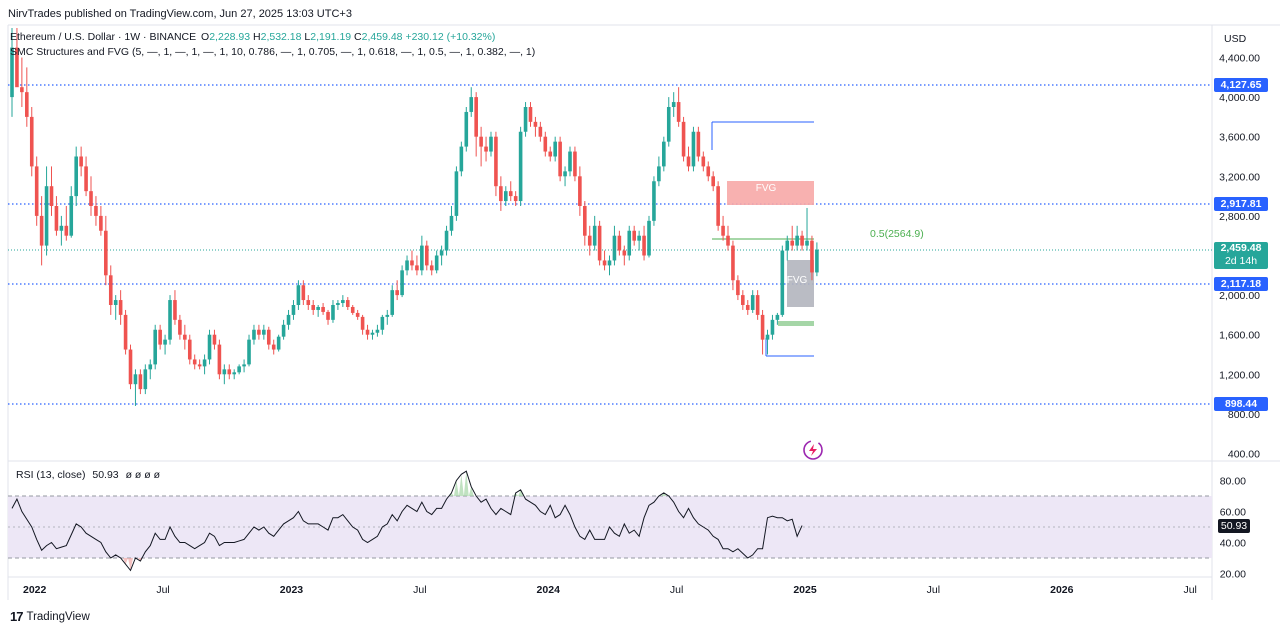  Describe the element at coordinates (88, 475) in the screenshot. I see `rsi-legend: RSI (13, close) 50.93 ø ø ø ø` at that location.